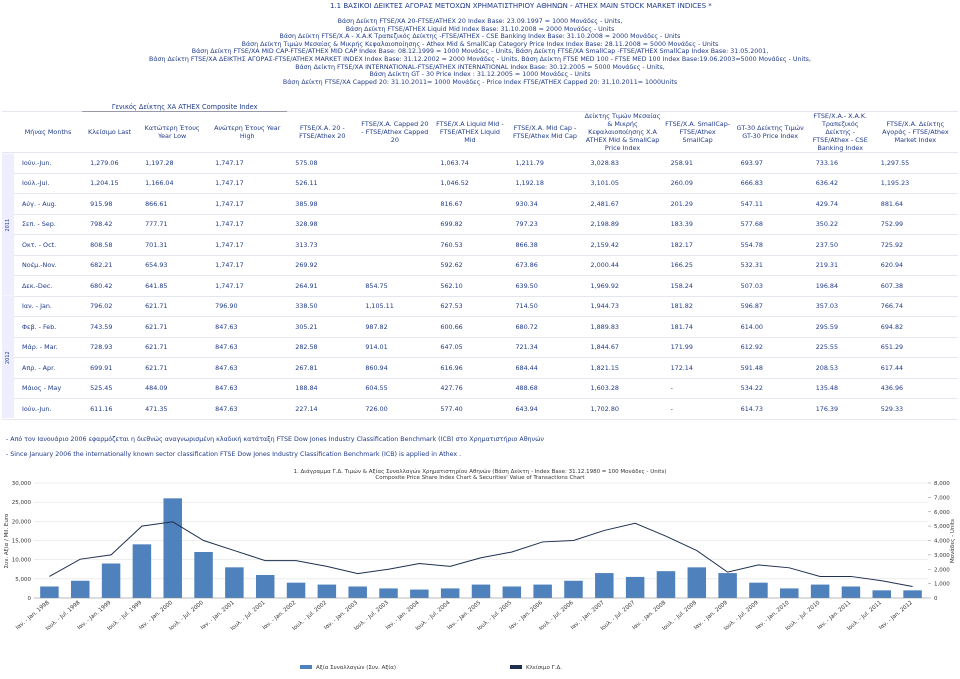  I want to click on value-cell: 181.74, so click(697, 327).